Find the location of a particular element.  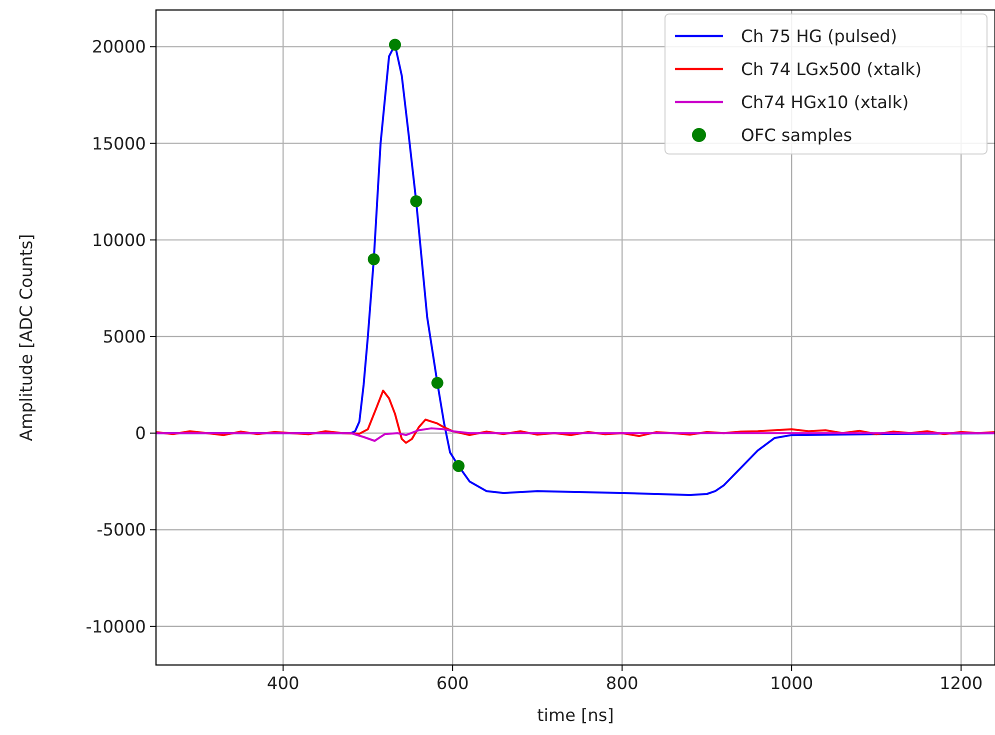

x-tick-label: 600 is located at coordinates (452, 684).